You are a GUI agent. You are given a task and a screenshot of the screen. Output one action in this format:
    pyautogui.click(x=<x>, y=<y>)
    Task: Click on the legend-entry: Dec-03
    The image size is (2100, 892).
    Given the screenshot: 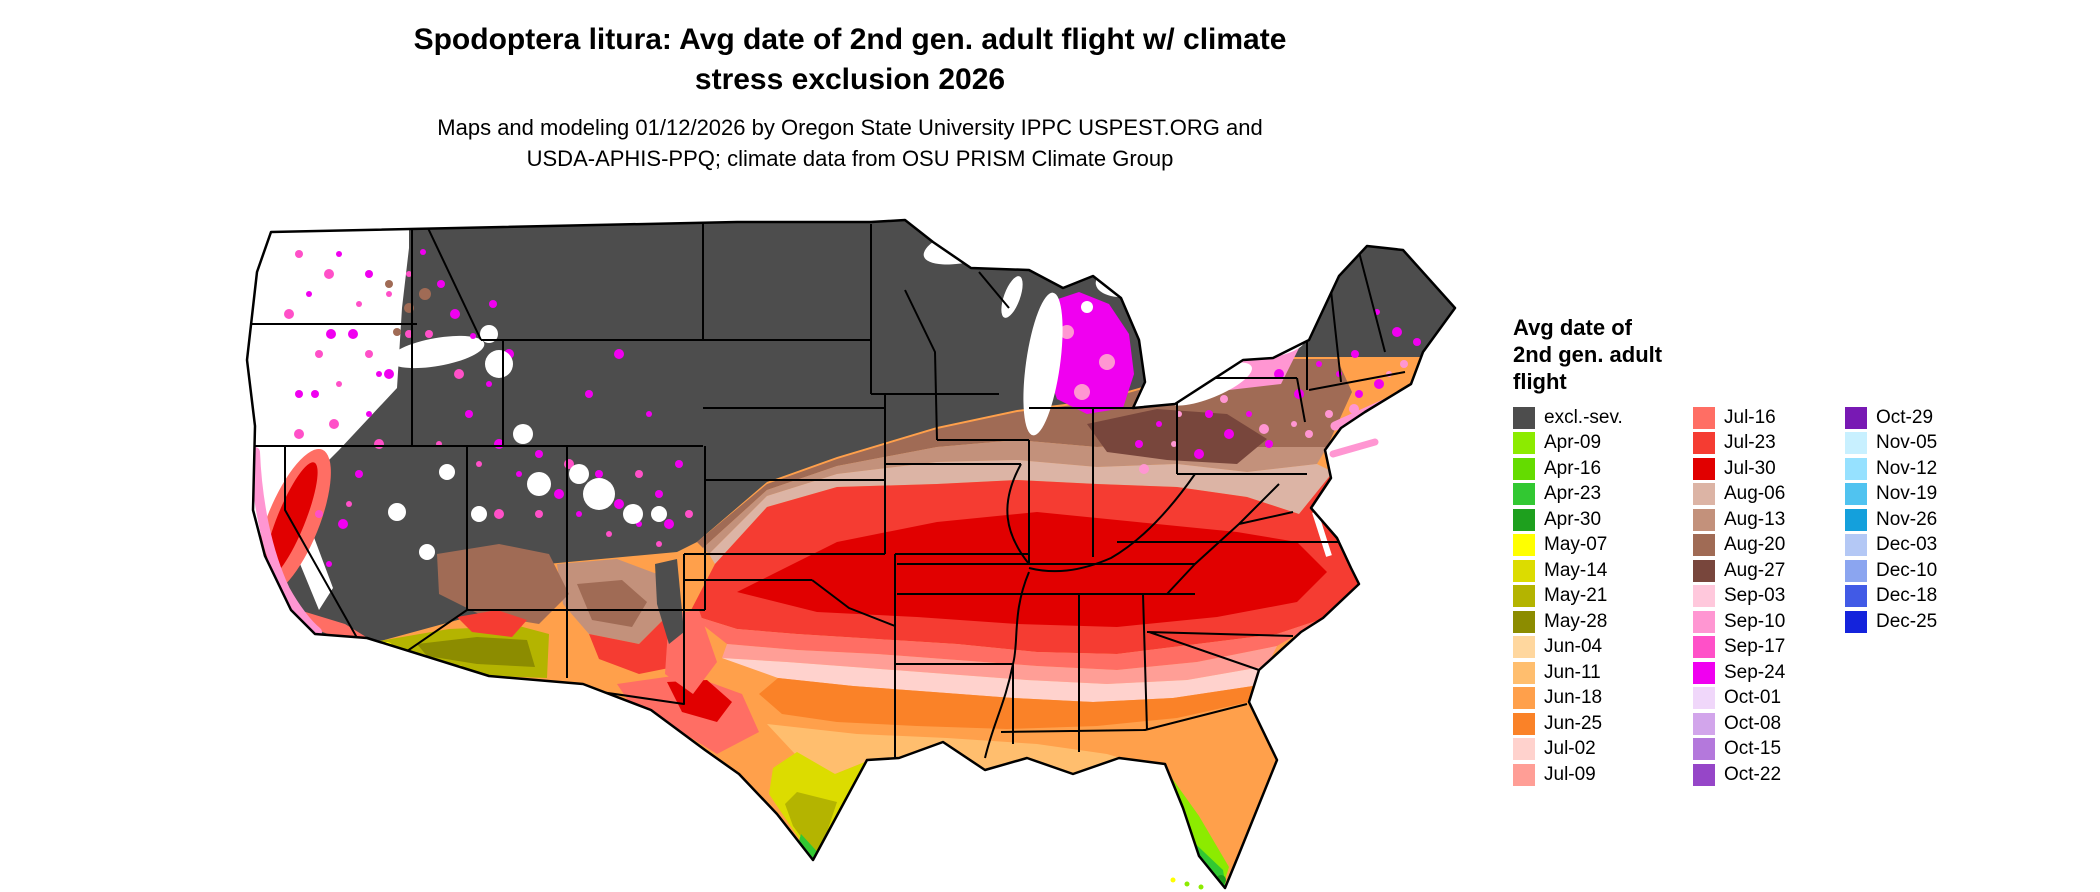 What is the action you would take?
    pyautogui.click(x=1891, y=546)
    